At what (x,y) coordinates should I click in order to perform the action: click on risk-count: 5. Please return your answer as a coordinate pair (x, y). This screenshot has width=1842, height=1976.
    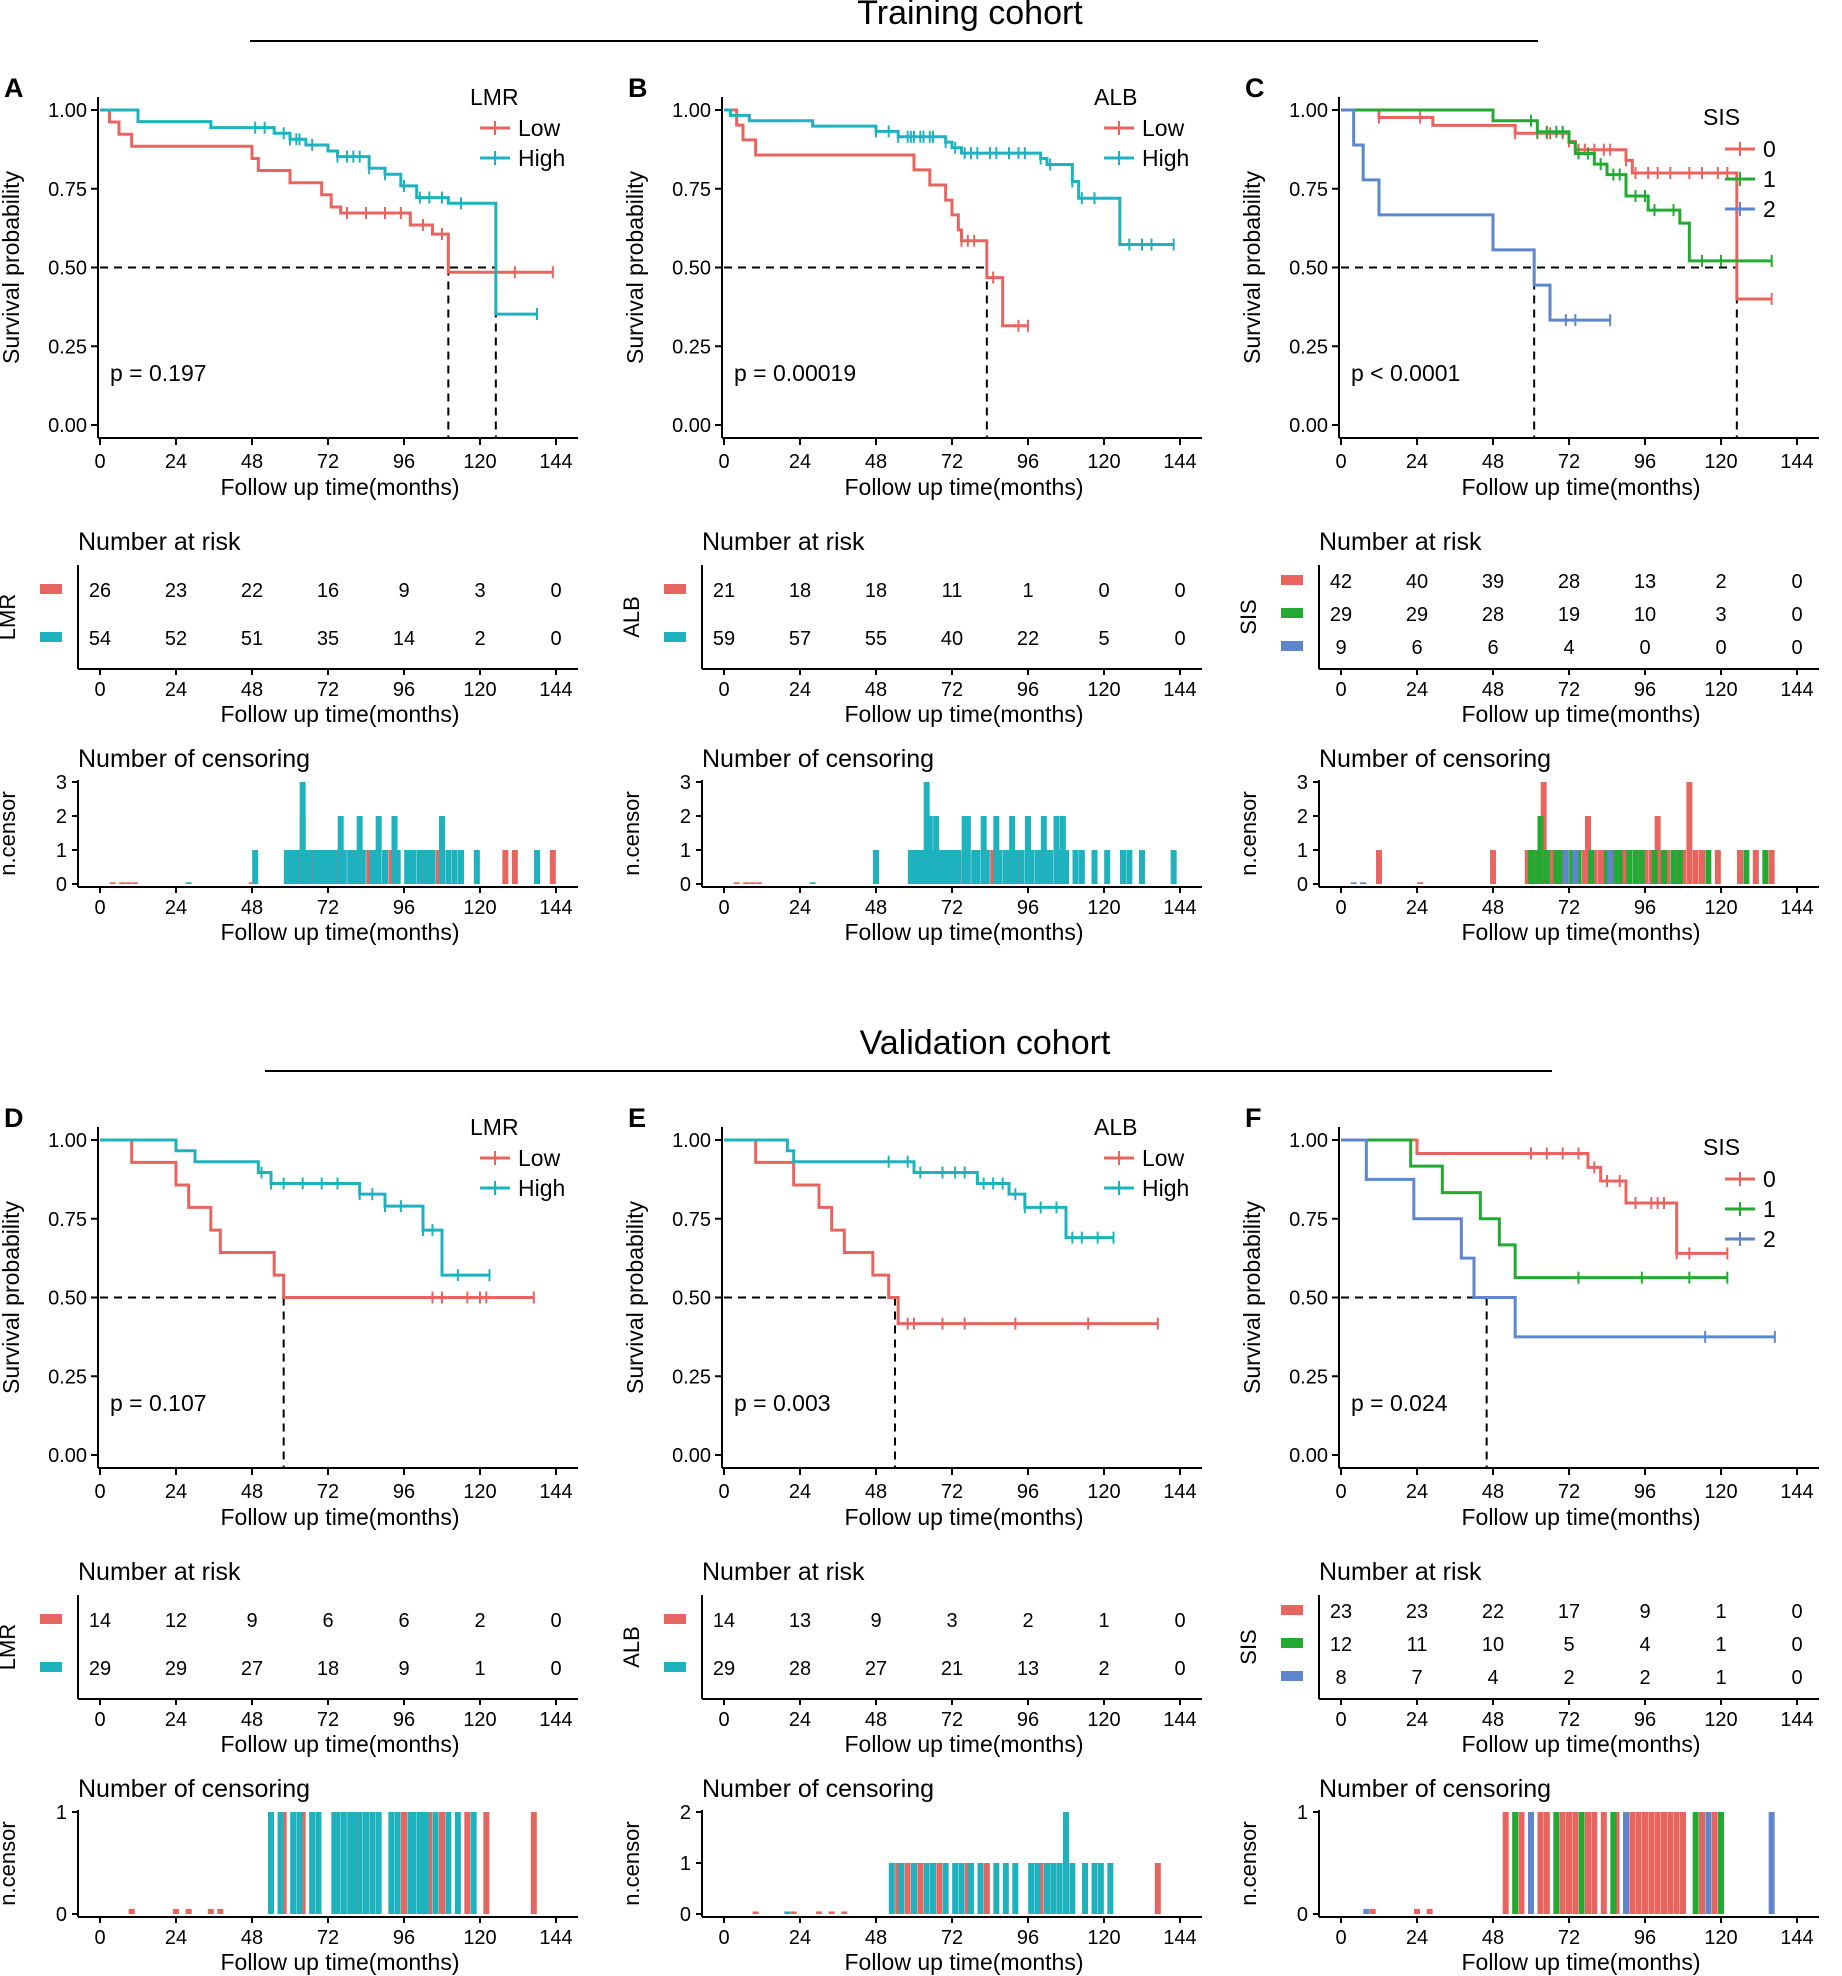
    Looking at the image, I should click on (1103, 639).